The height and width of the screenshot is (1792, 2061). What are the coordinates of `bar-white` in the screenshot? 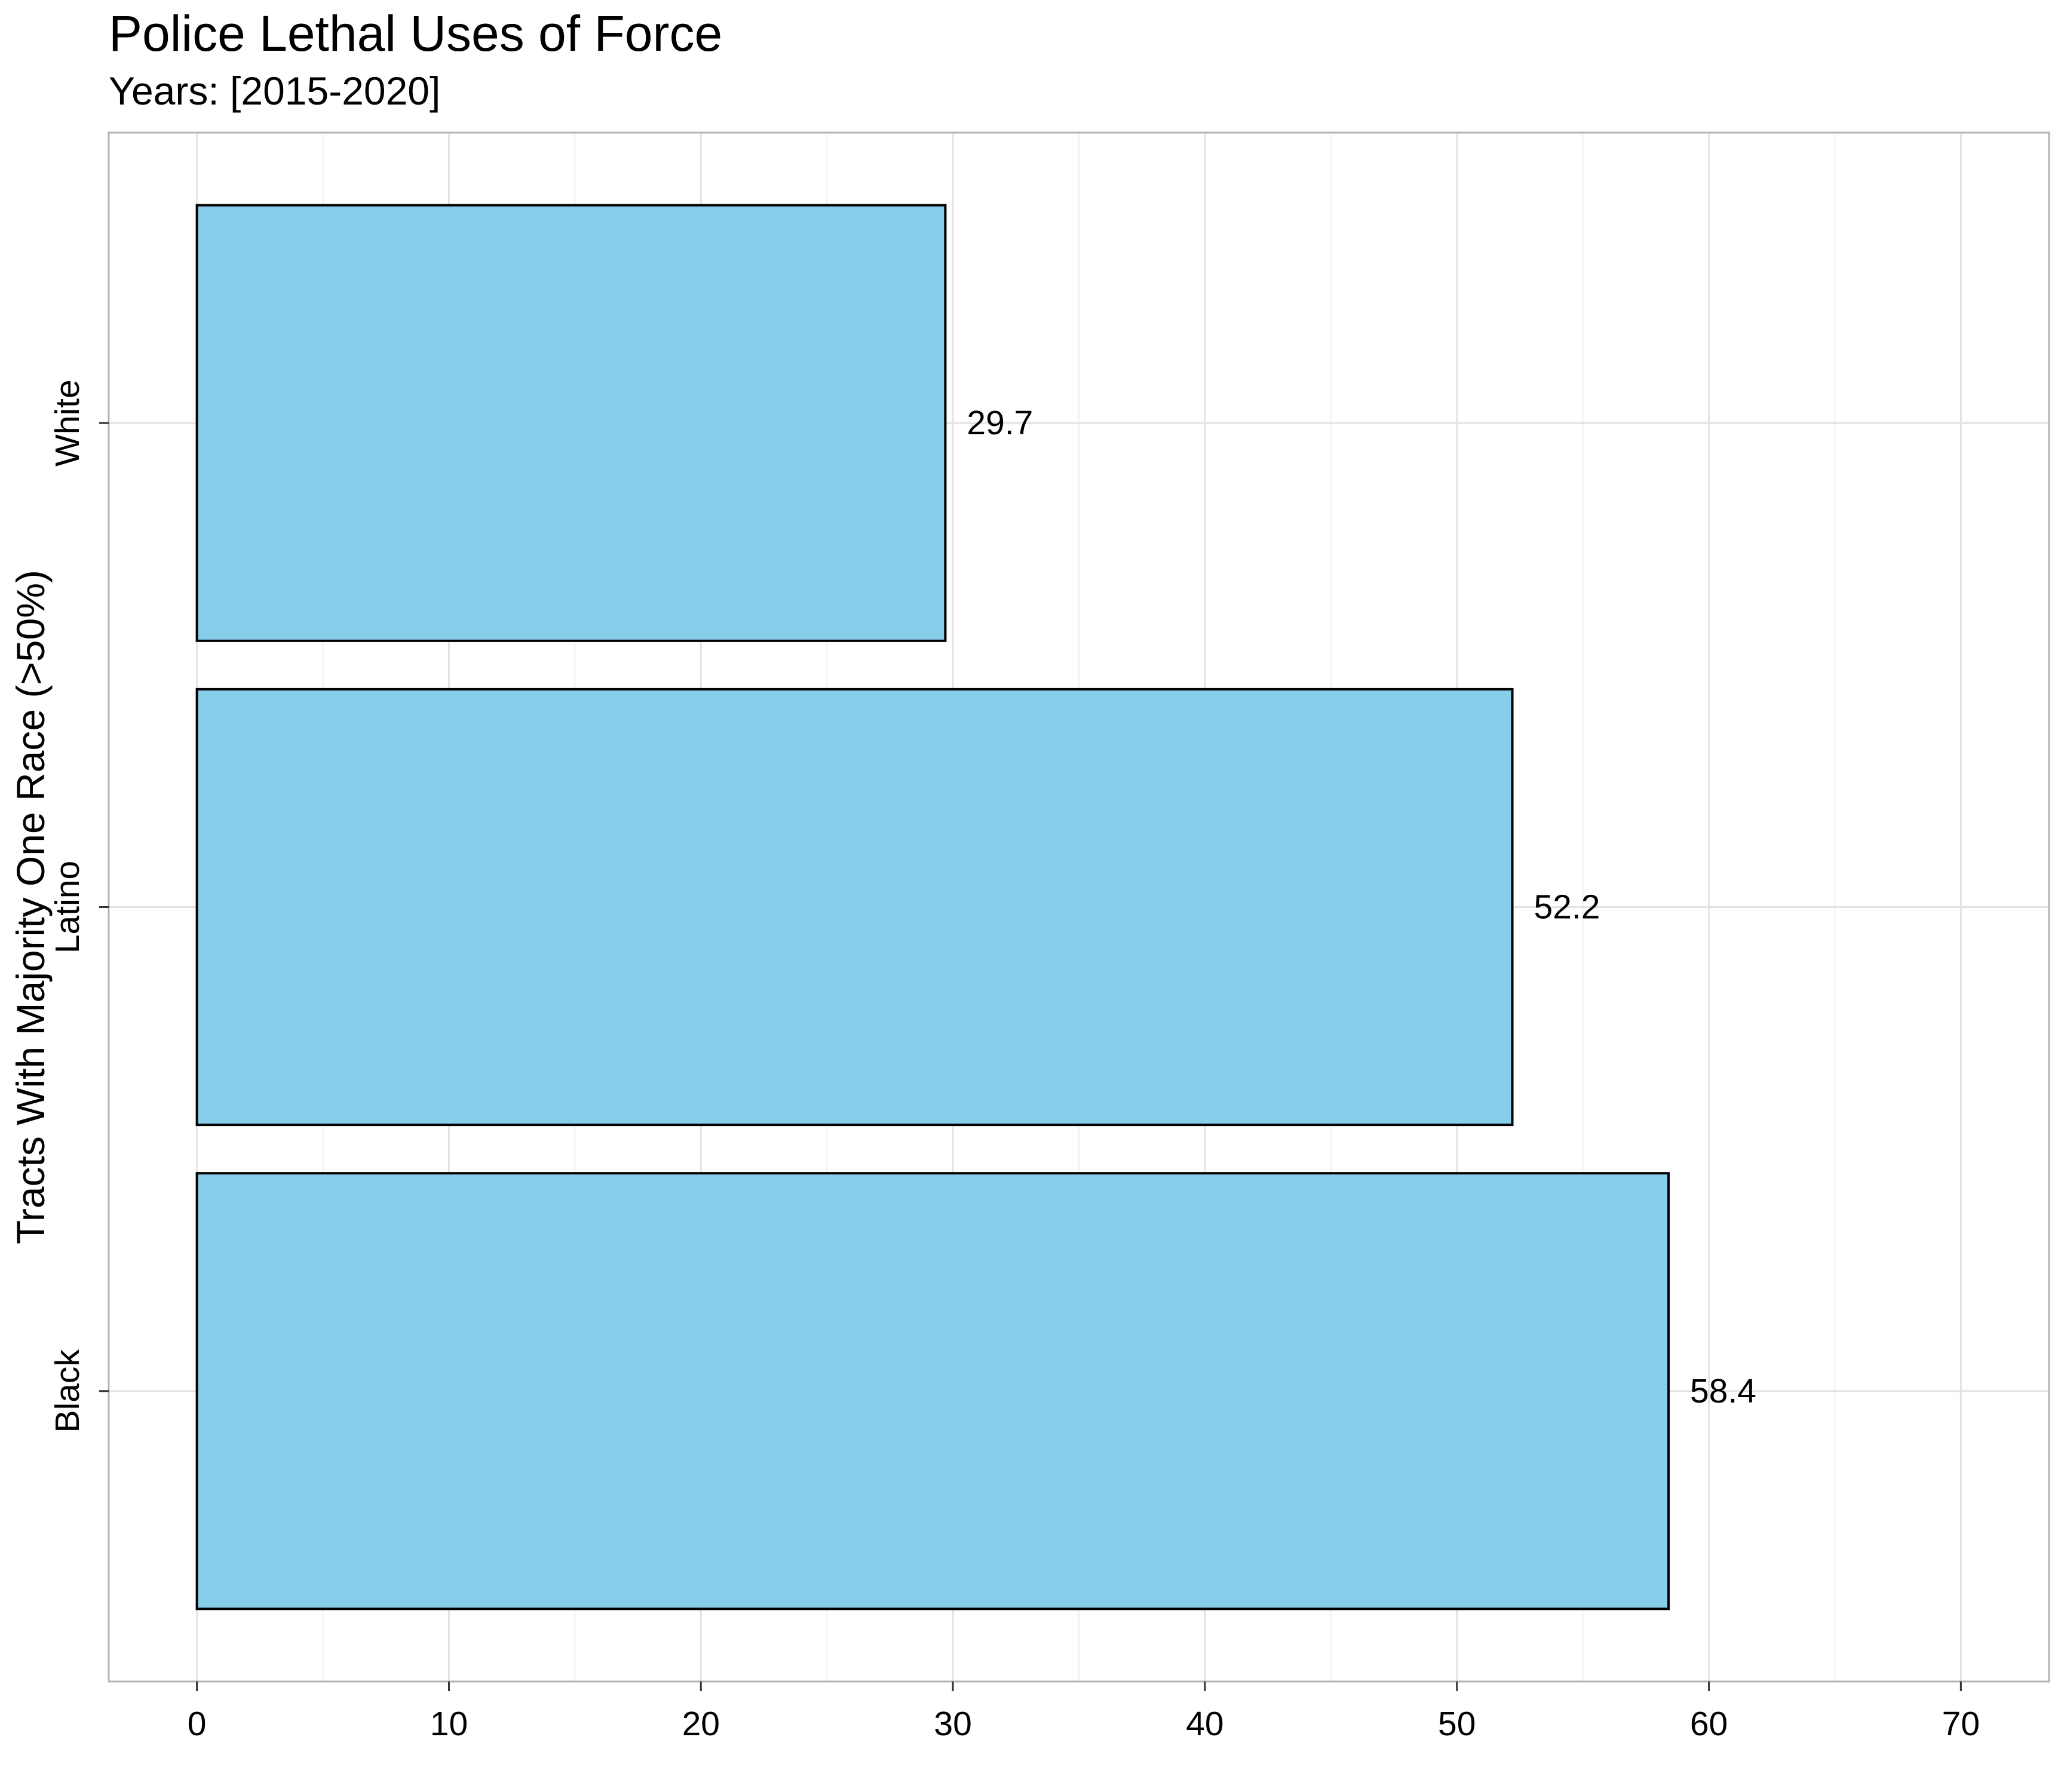 It's located at (571, 423).